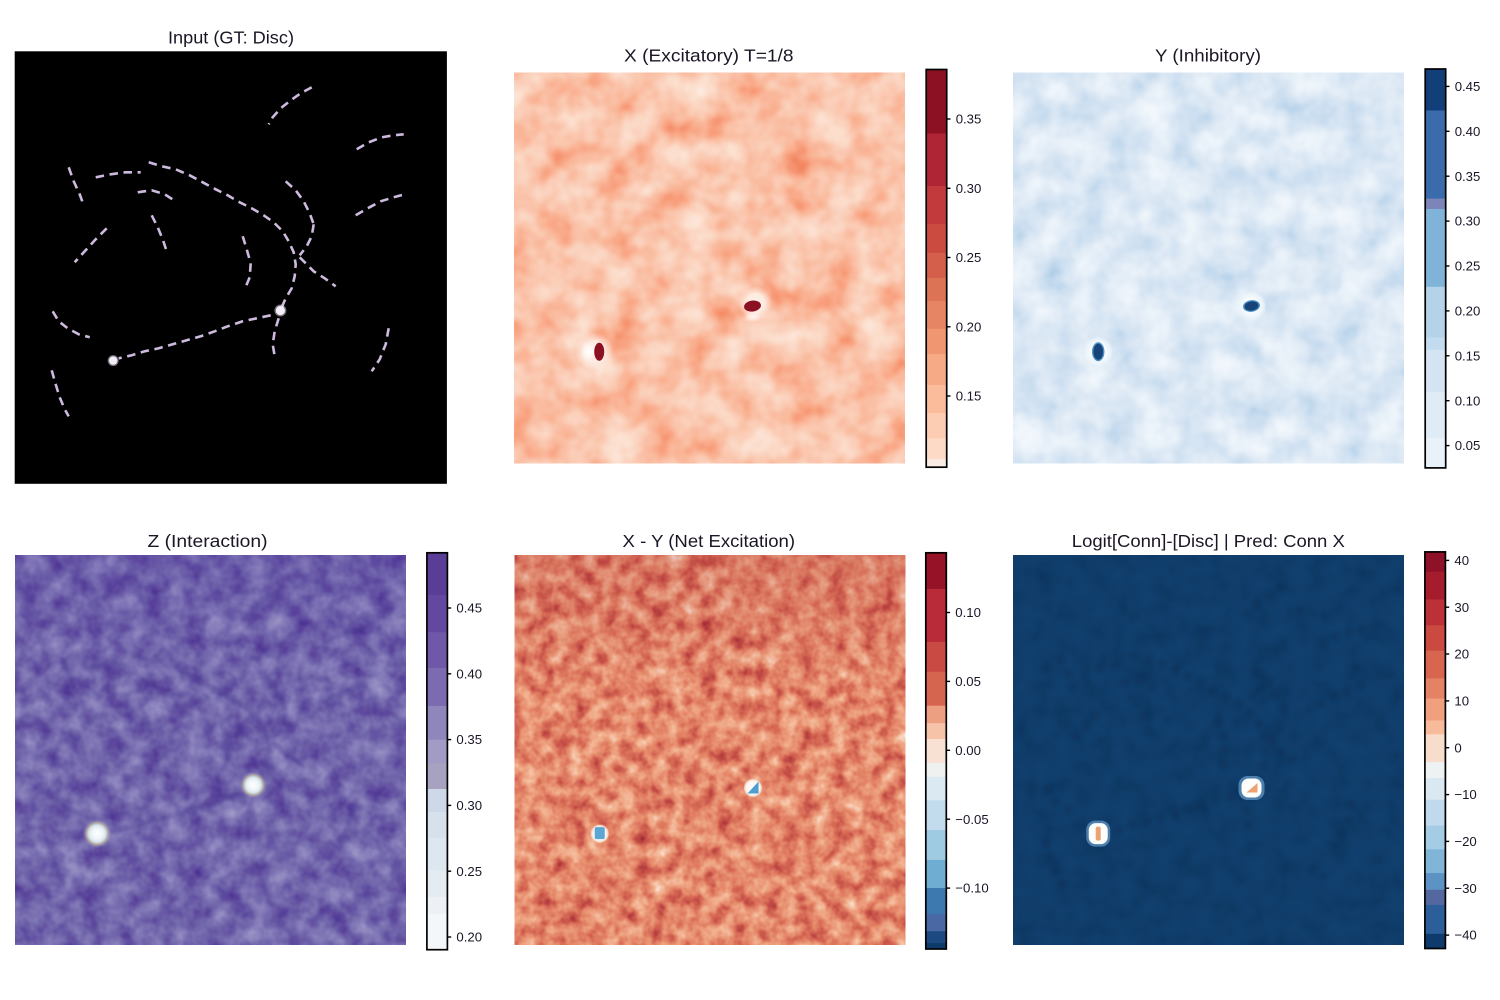  I want to click on svg-text: −10, so click(1465, 794).